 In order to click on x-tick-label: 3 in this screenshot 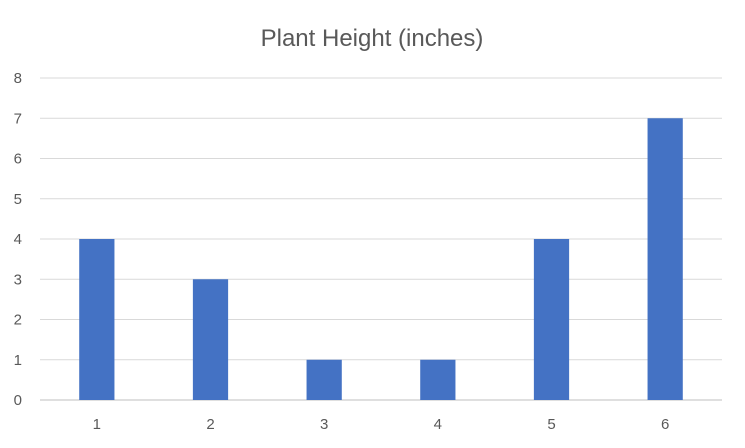, I will do `click(324, 424)`.